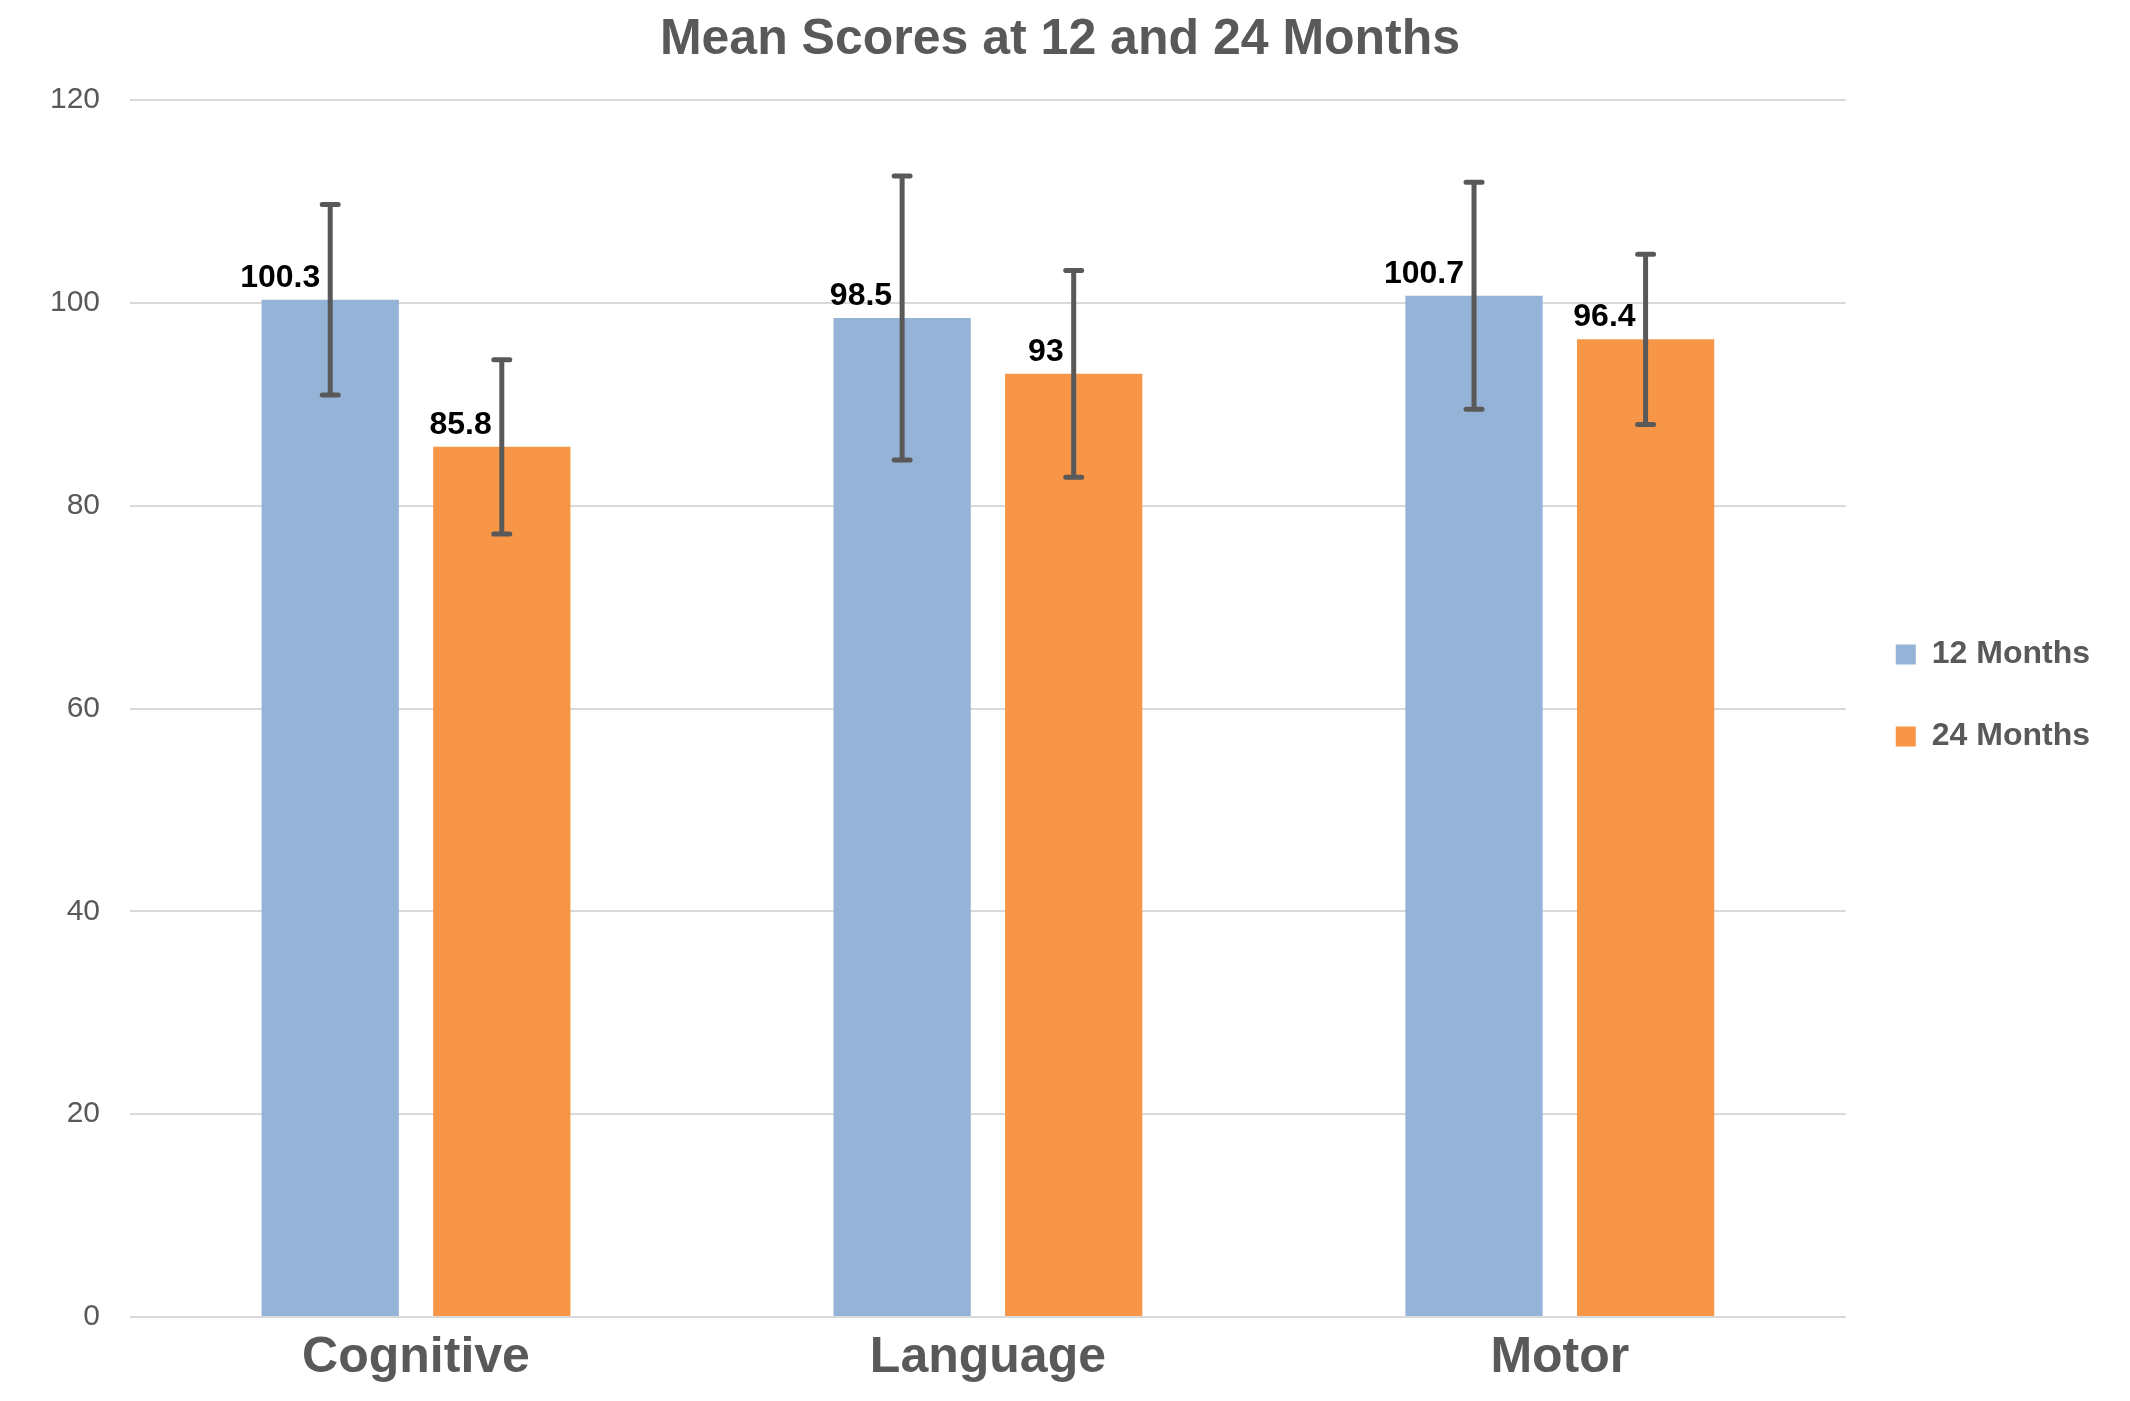 The width and height of the screenshot is (2130, 1401). Describe the element at coordinates (75, 98) in the screenshot. I see `y-tick-label: 120` at that location.